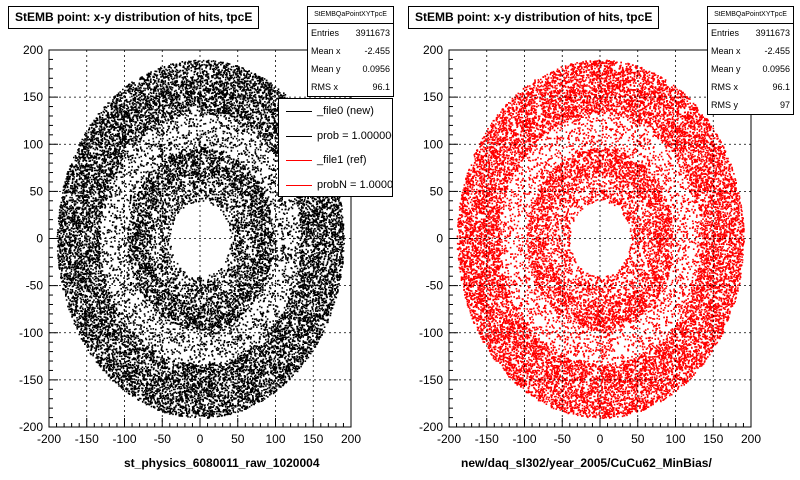 Image resolution: width=800 pixels, height=480 pixels. I want to click on left-stats-value: -2.455, so click(377, 51).